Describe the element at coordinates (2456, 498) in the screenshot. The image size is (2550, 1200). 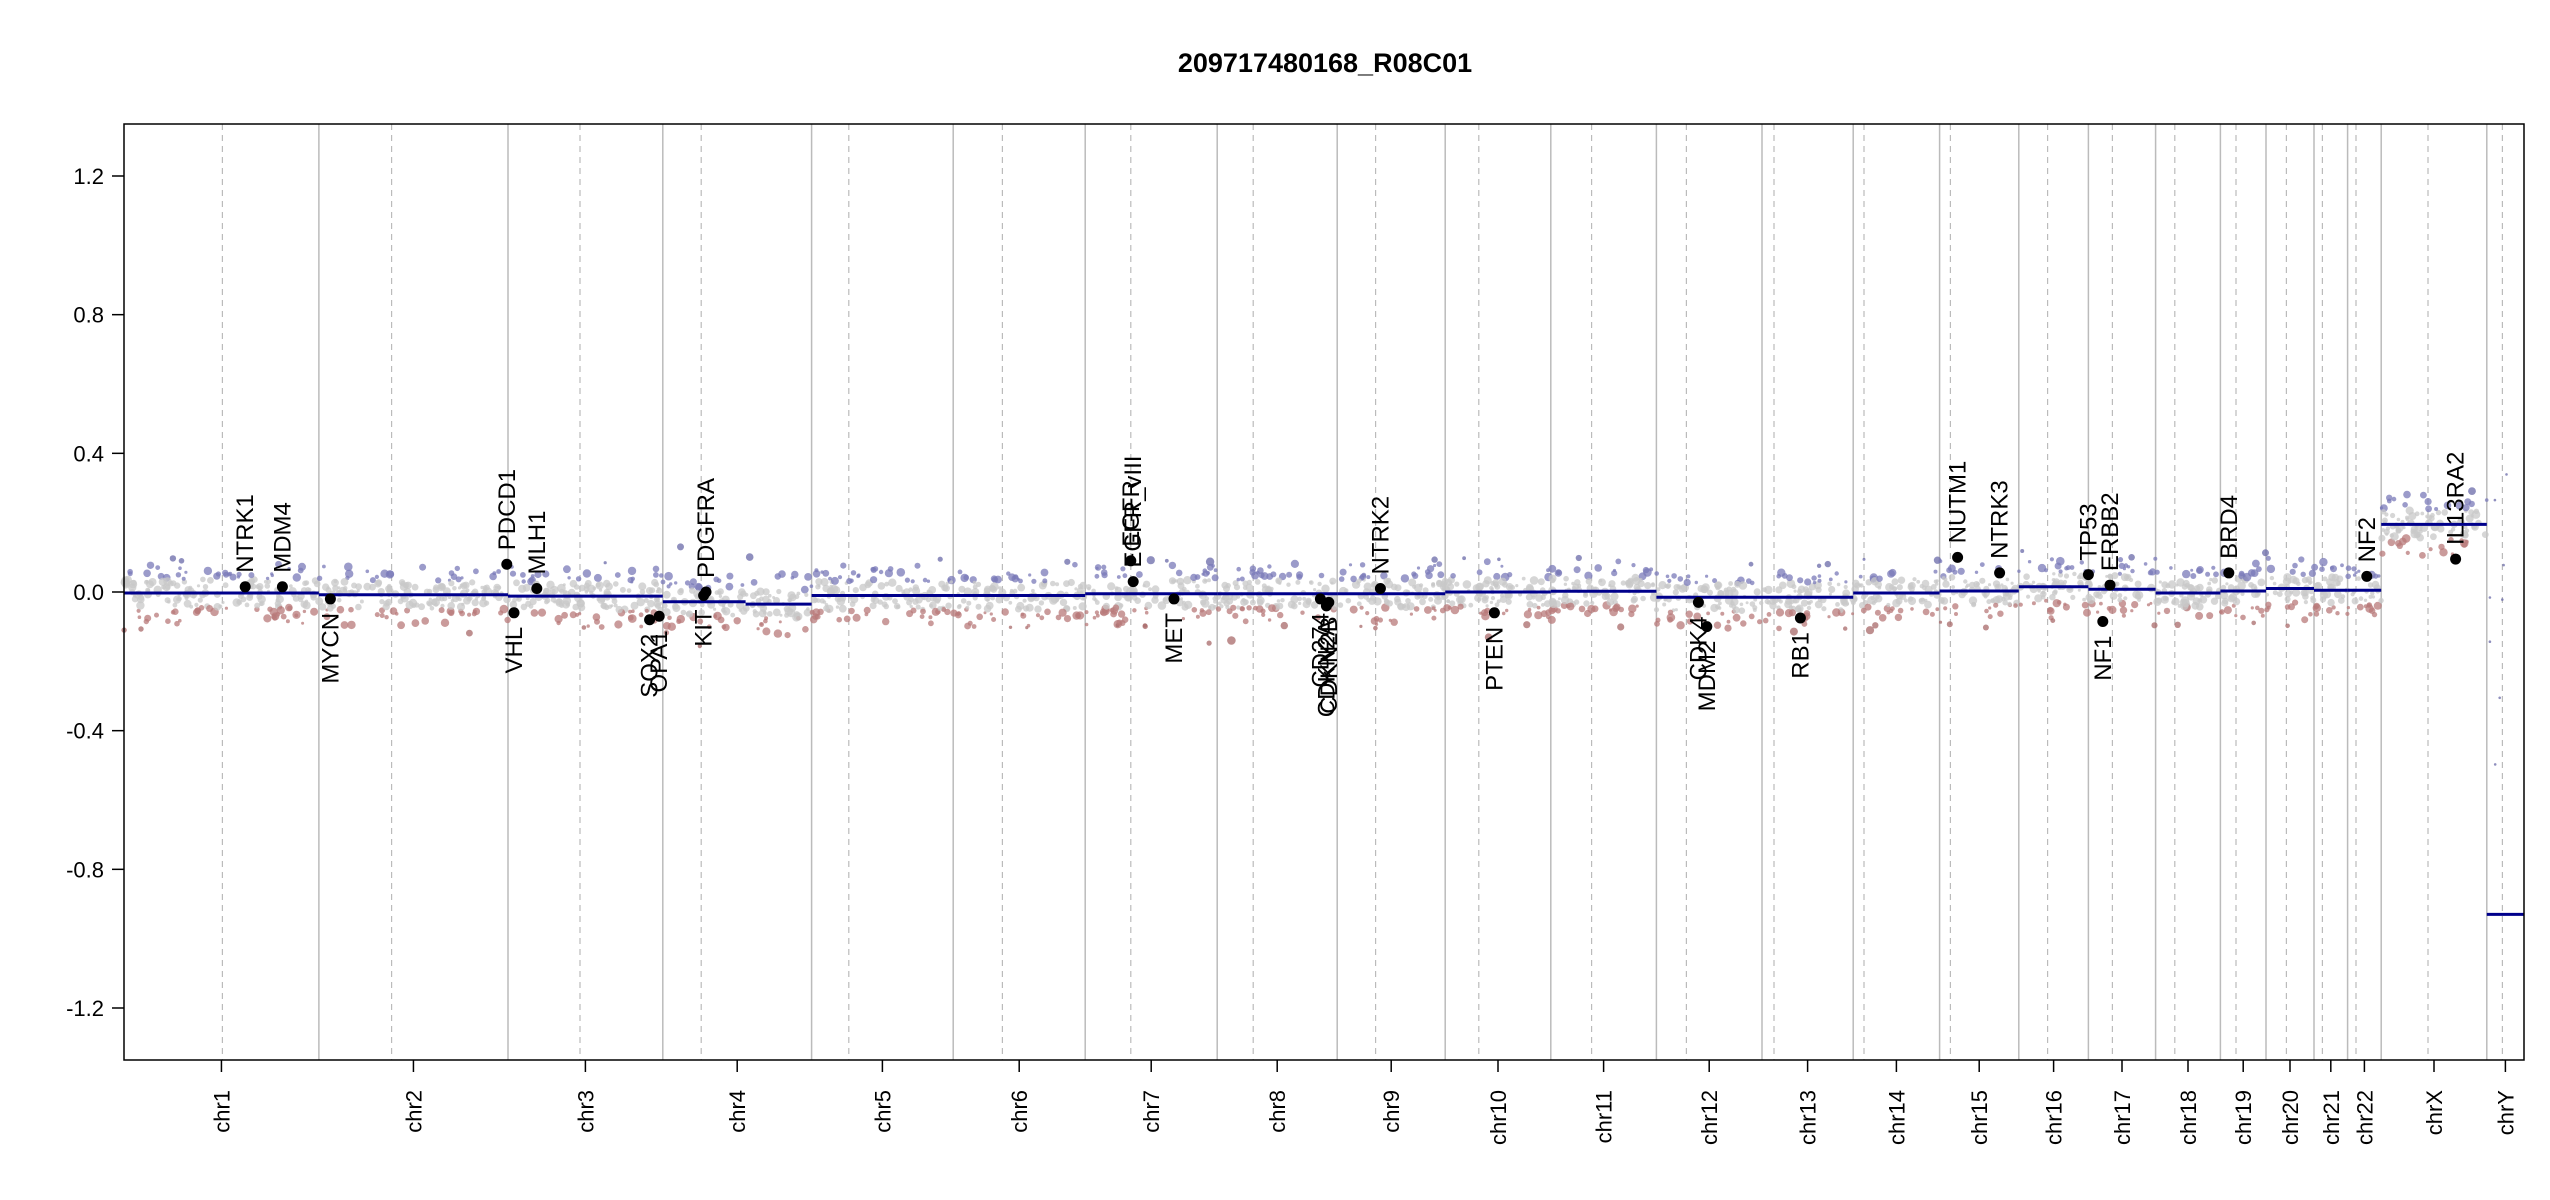
I see `gene-label: IL13RA2` at that location.